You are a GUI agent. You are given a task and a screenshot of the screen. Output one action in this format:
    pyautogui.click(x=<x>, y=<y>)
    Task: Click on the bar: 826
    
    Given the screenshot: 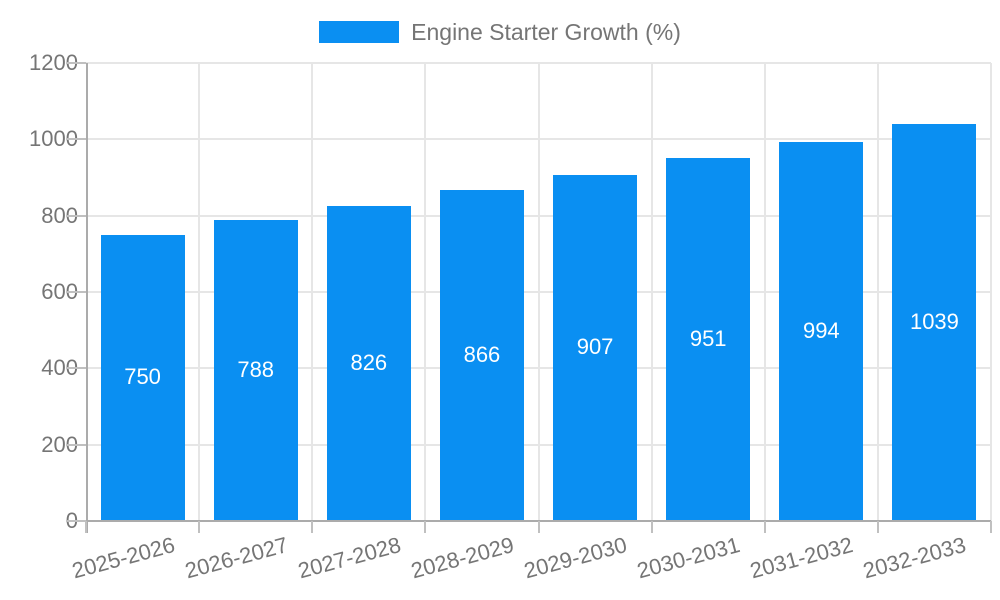 What is the action you would take?
    pyautogui.click(x=368, y=362)
    